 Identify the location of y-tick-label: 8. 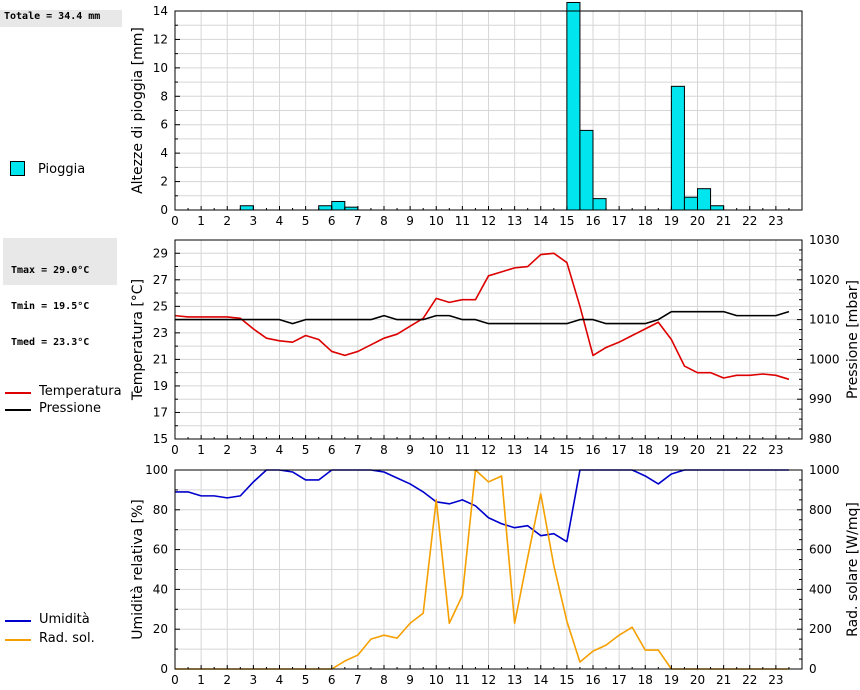
(164, 96).